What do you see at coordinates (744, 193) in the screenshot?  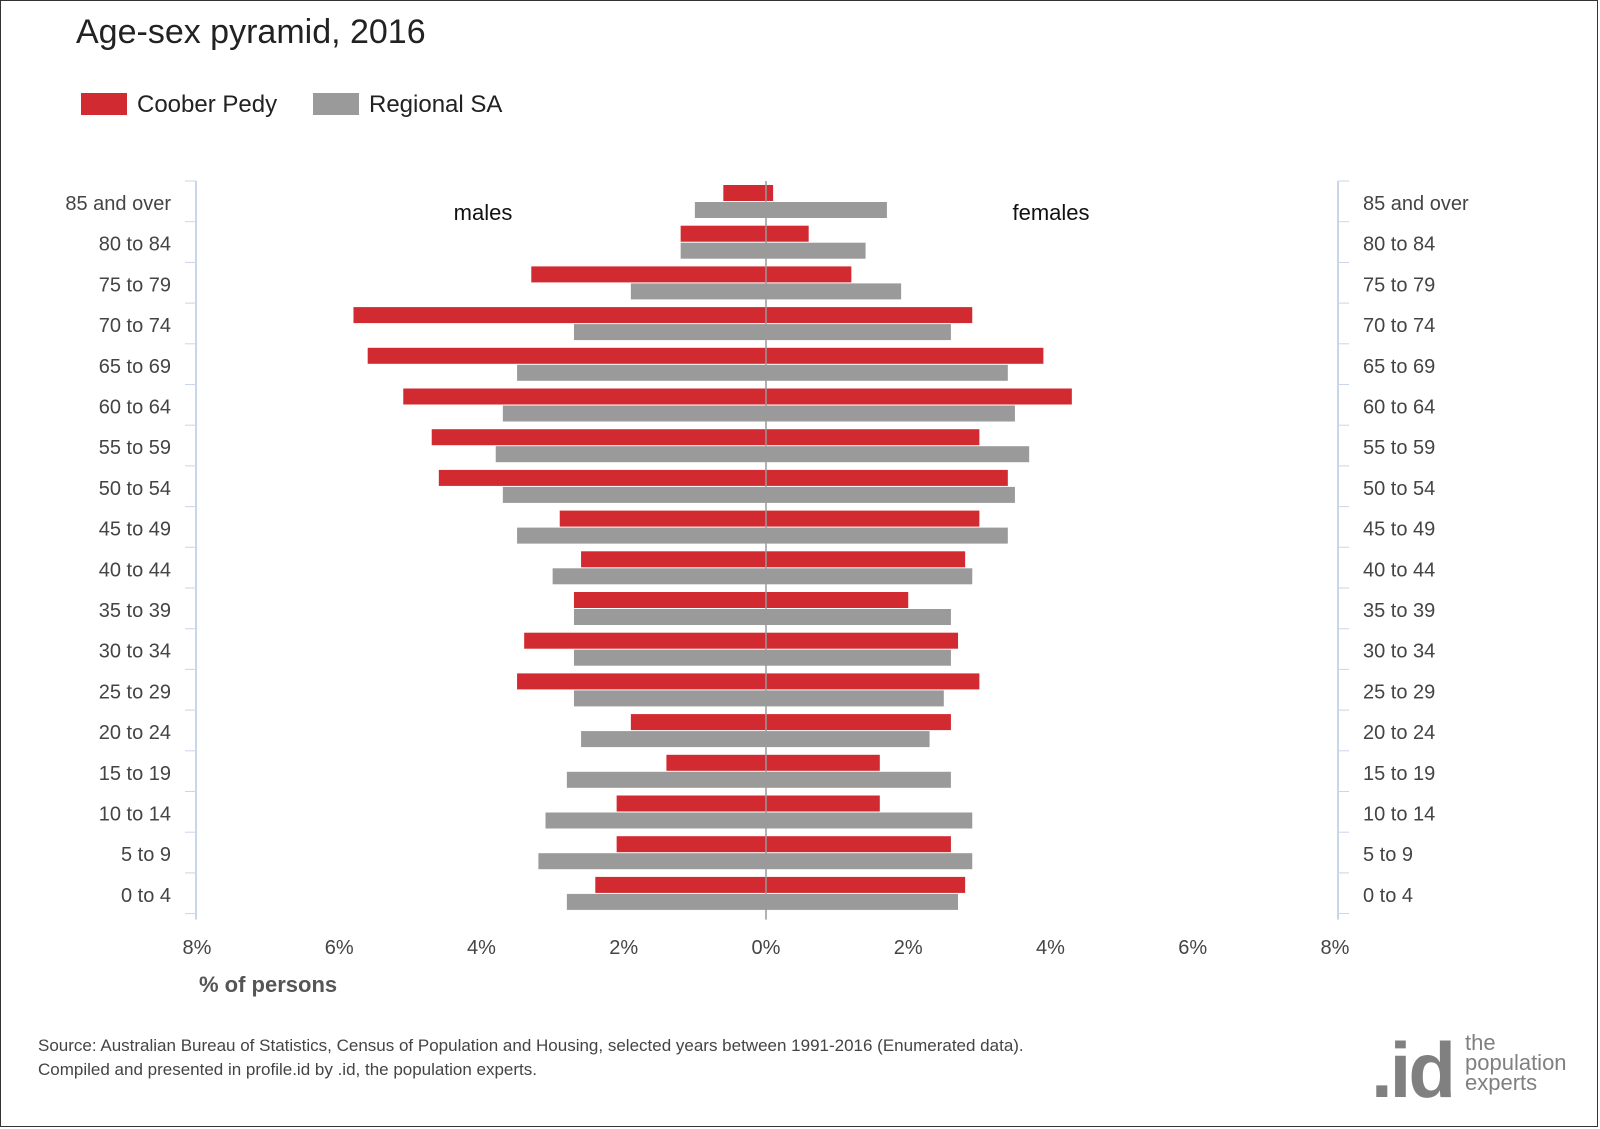 I see `bar-coober-pedy-males-85-and-over` at bounding box center [744, 193].